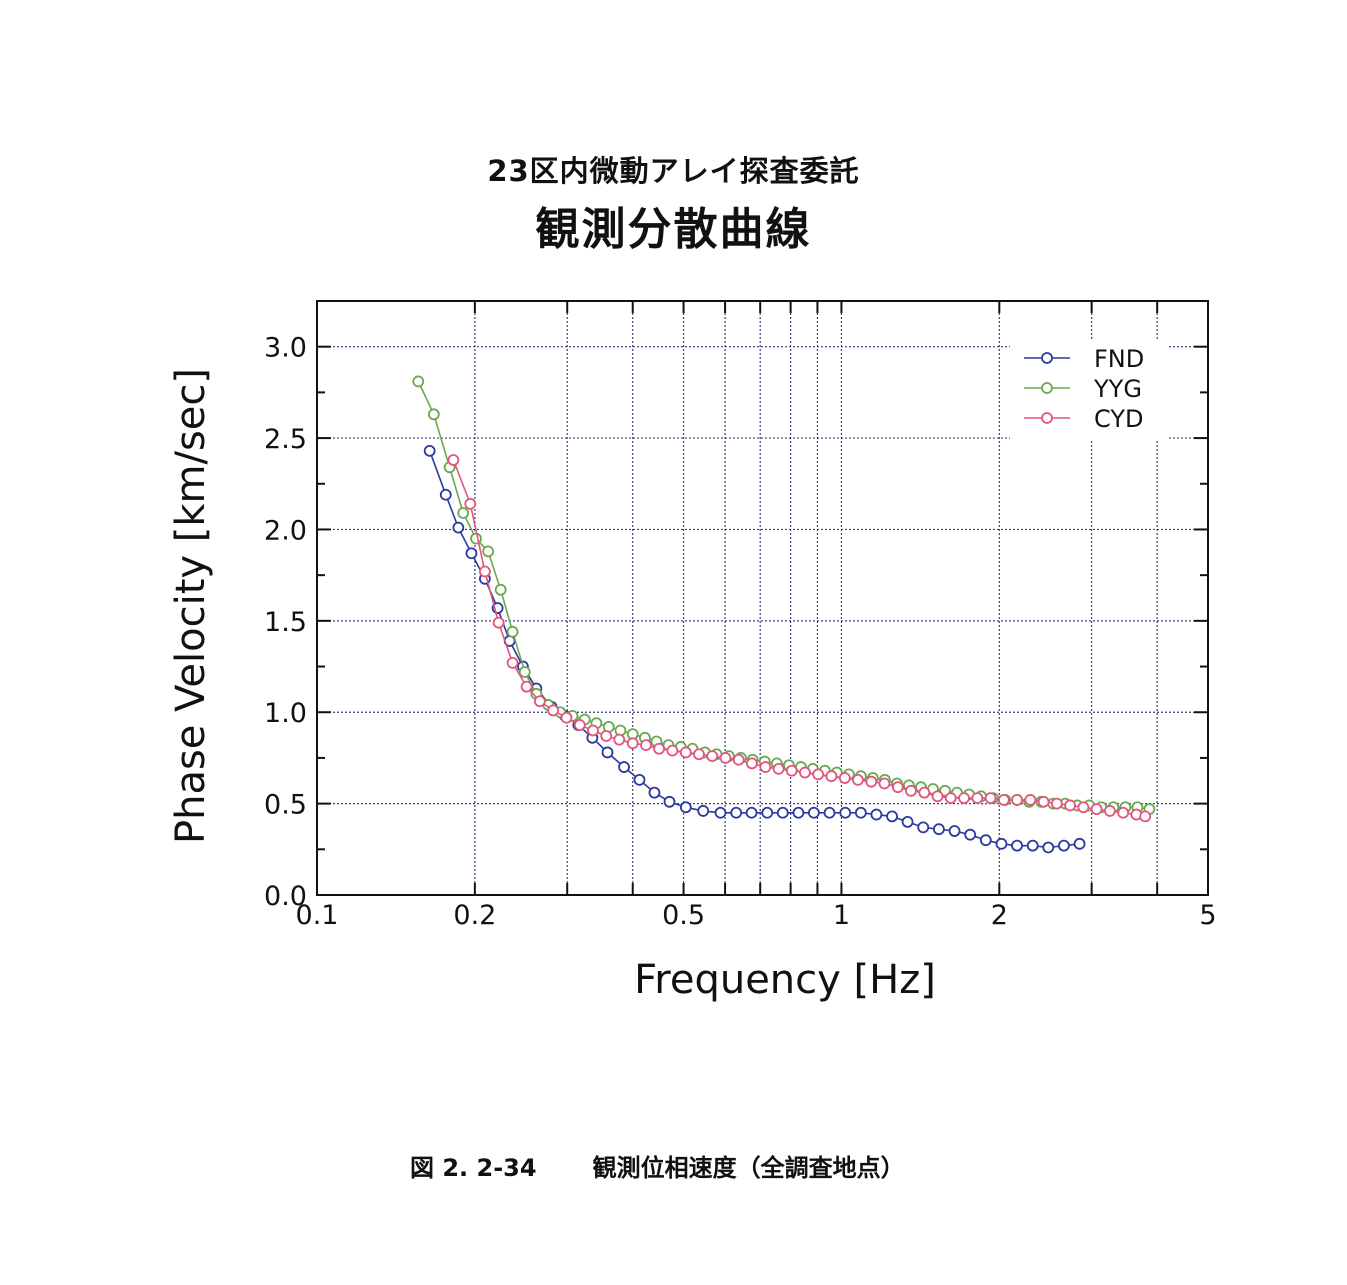  What do you see at coordinates (285, 896) in the screenshot?
I see `y-tick-label: 0.0` at bounding box center [285, 896].